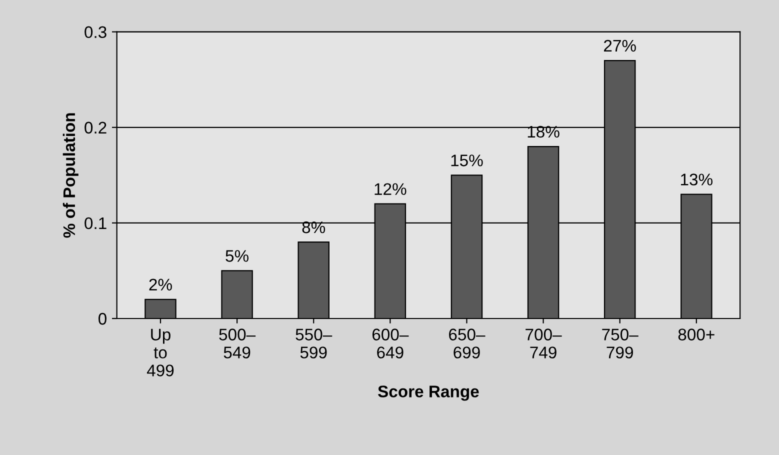  I want to click on data-label: 5%, so click(237, 256).